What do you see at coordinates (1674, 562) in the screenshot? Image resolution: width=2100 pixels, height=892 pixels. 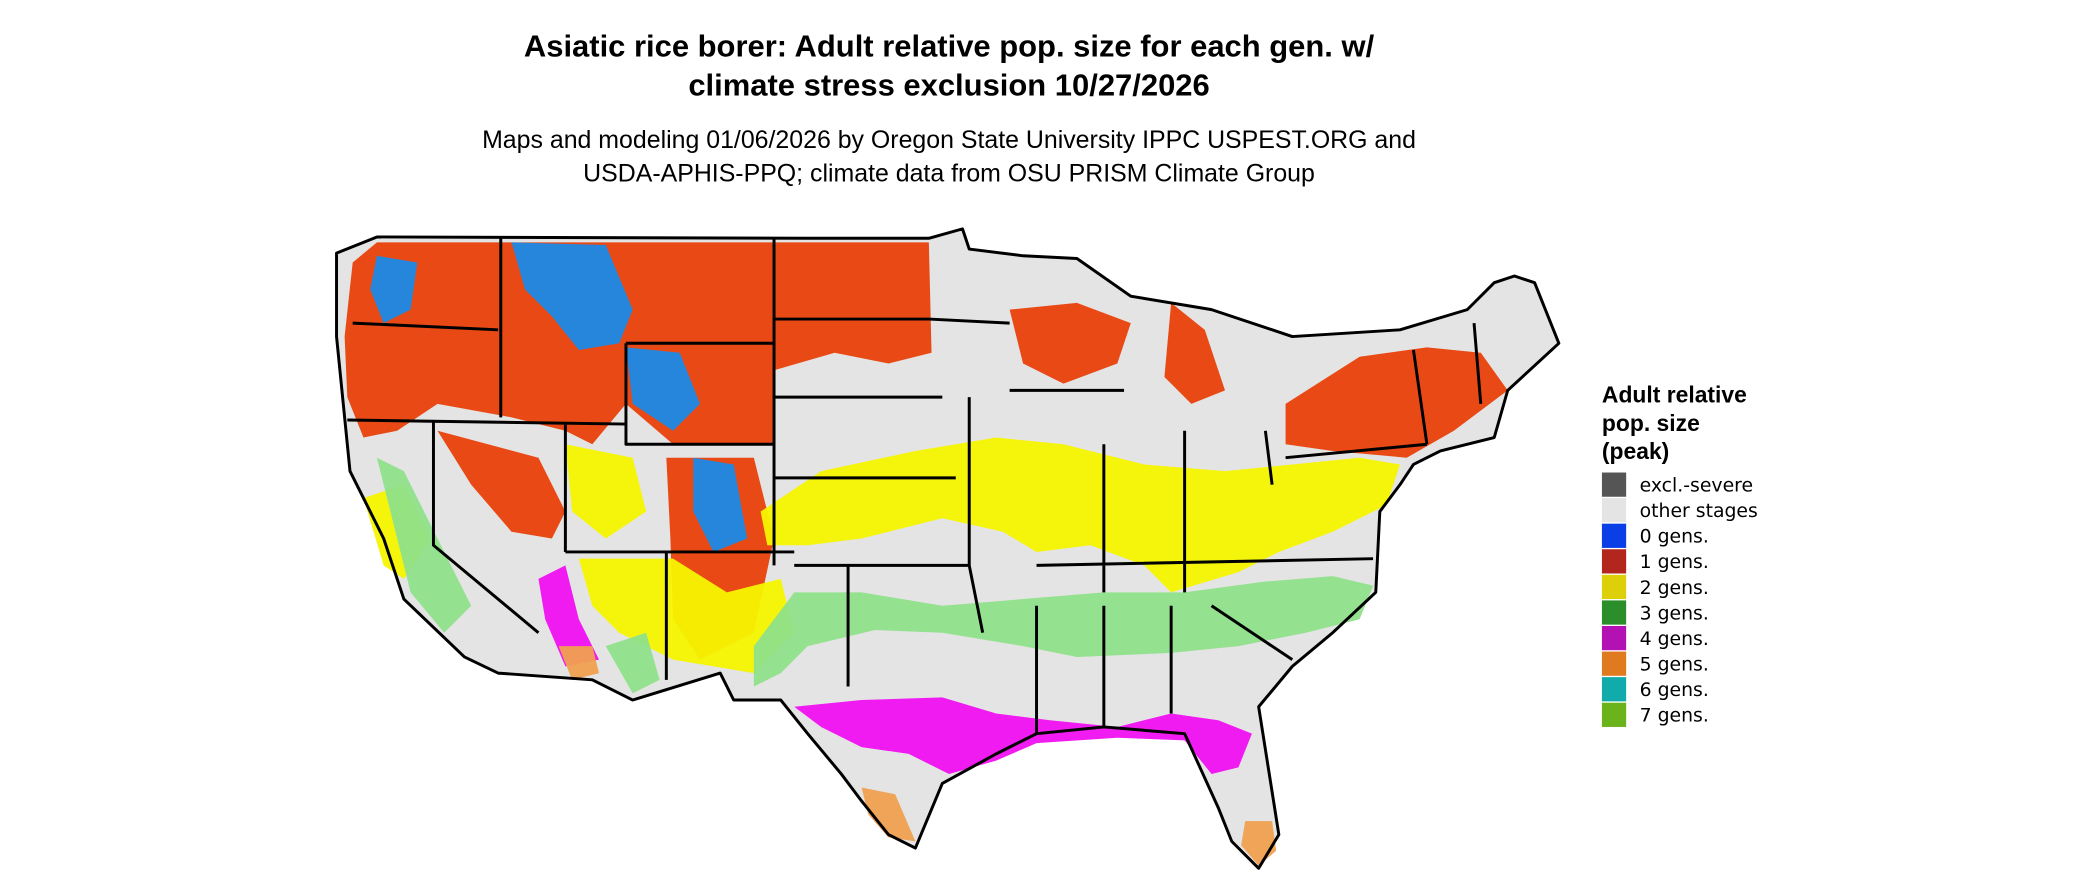 I see `legend-label: 1 gens.` at bounding box center [1674, 562].